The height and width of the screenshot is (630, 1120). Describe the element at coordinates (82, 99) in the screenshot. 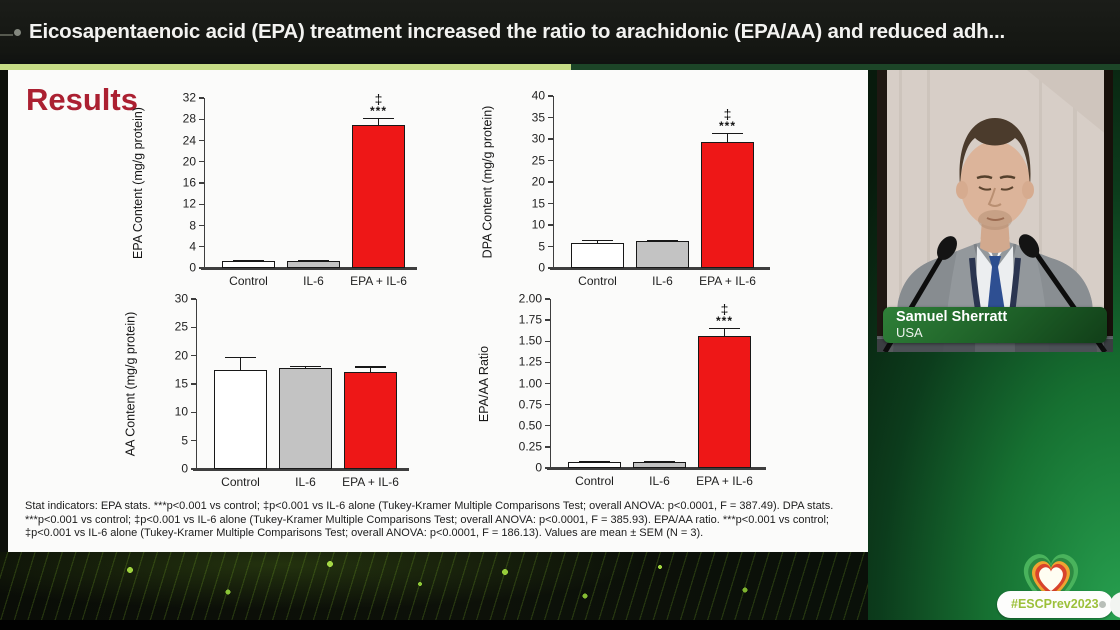

I see `slide-heading: Results` at that location.